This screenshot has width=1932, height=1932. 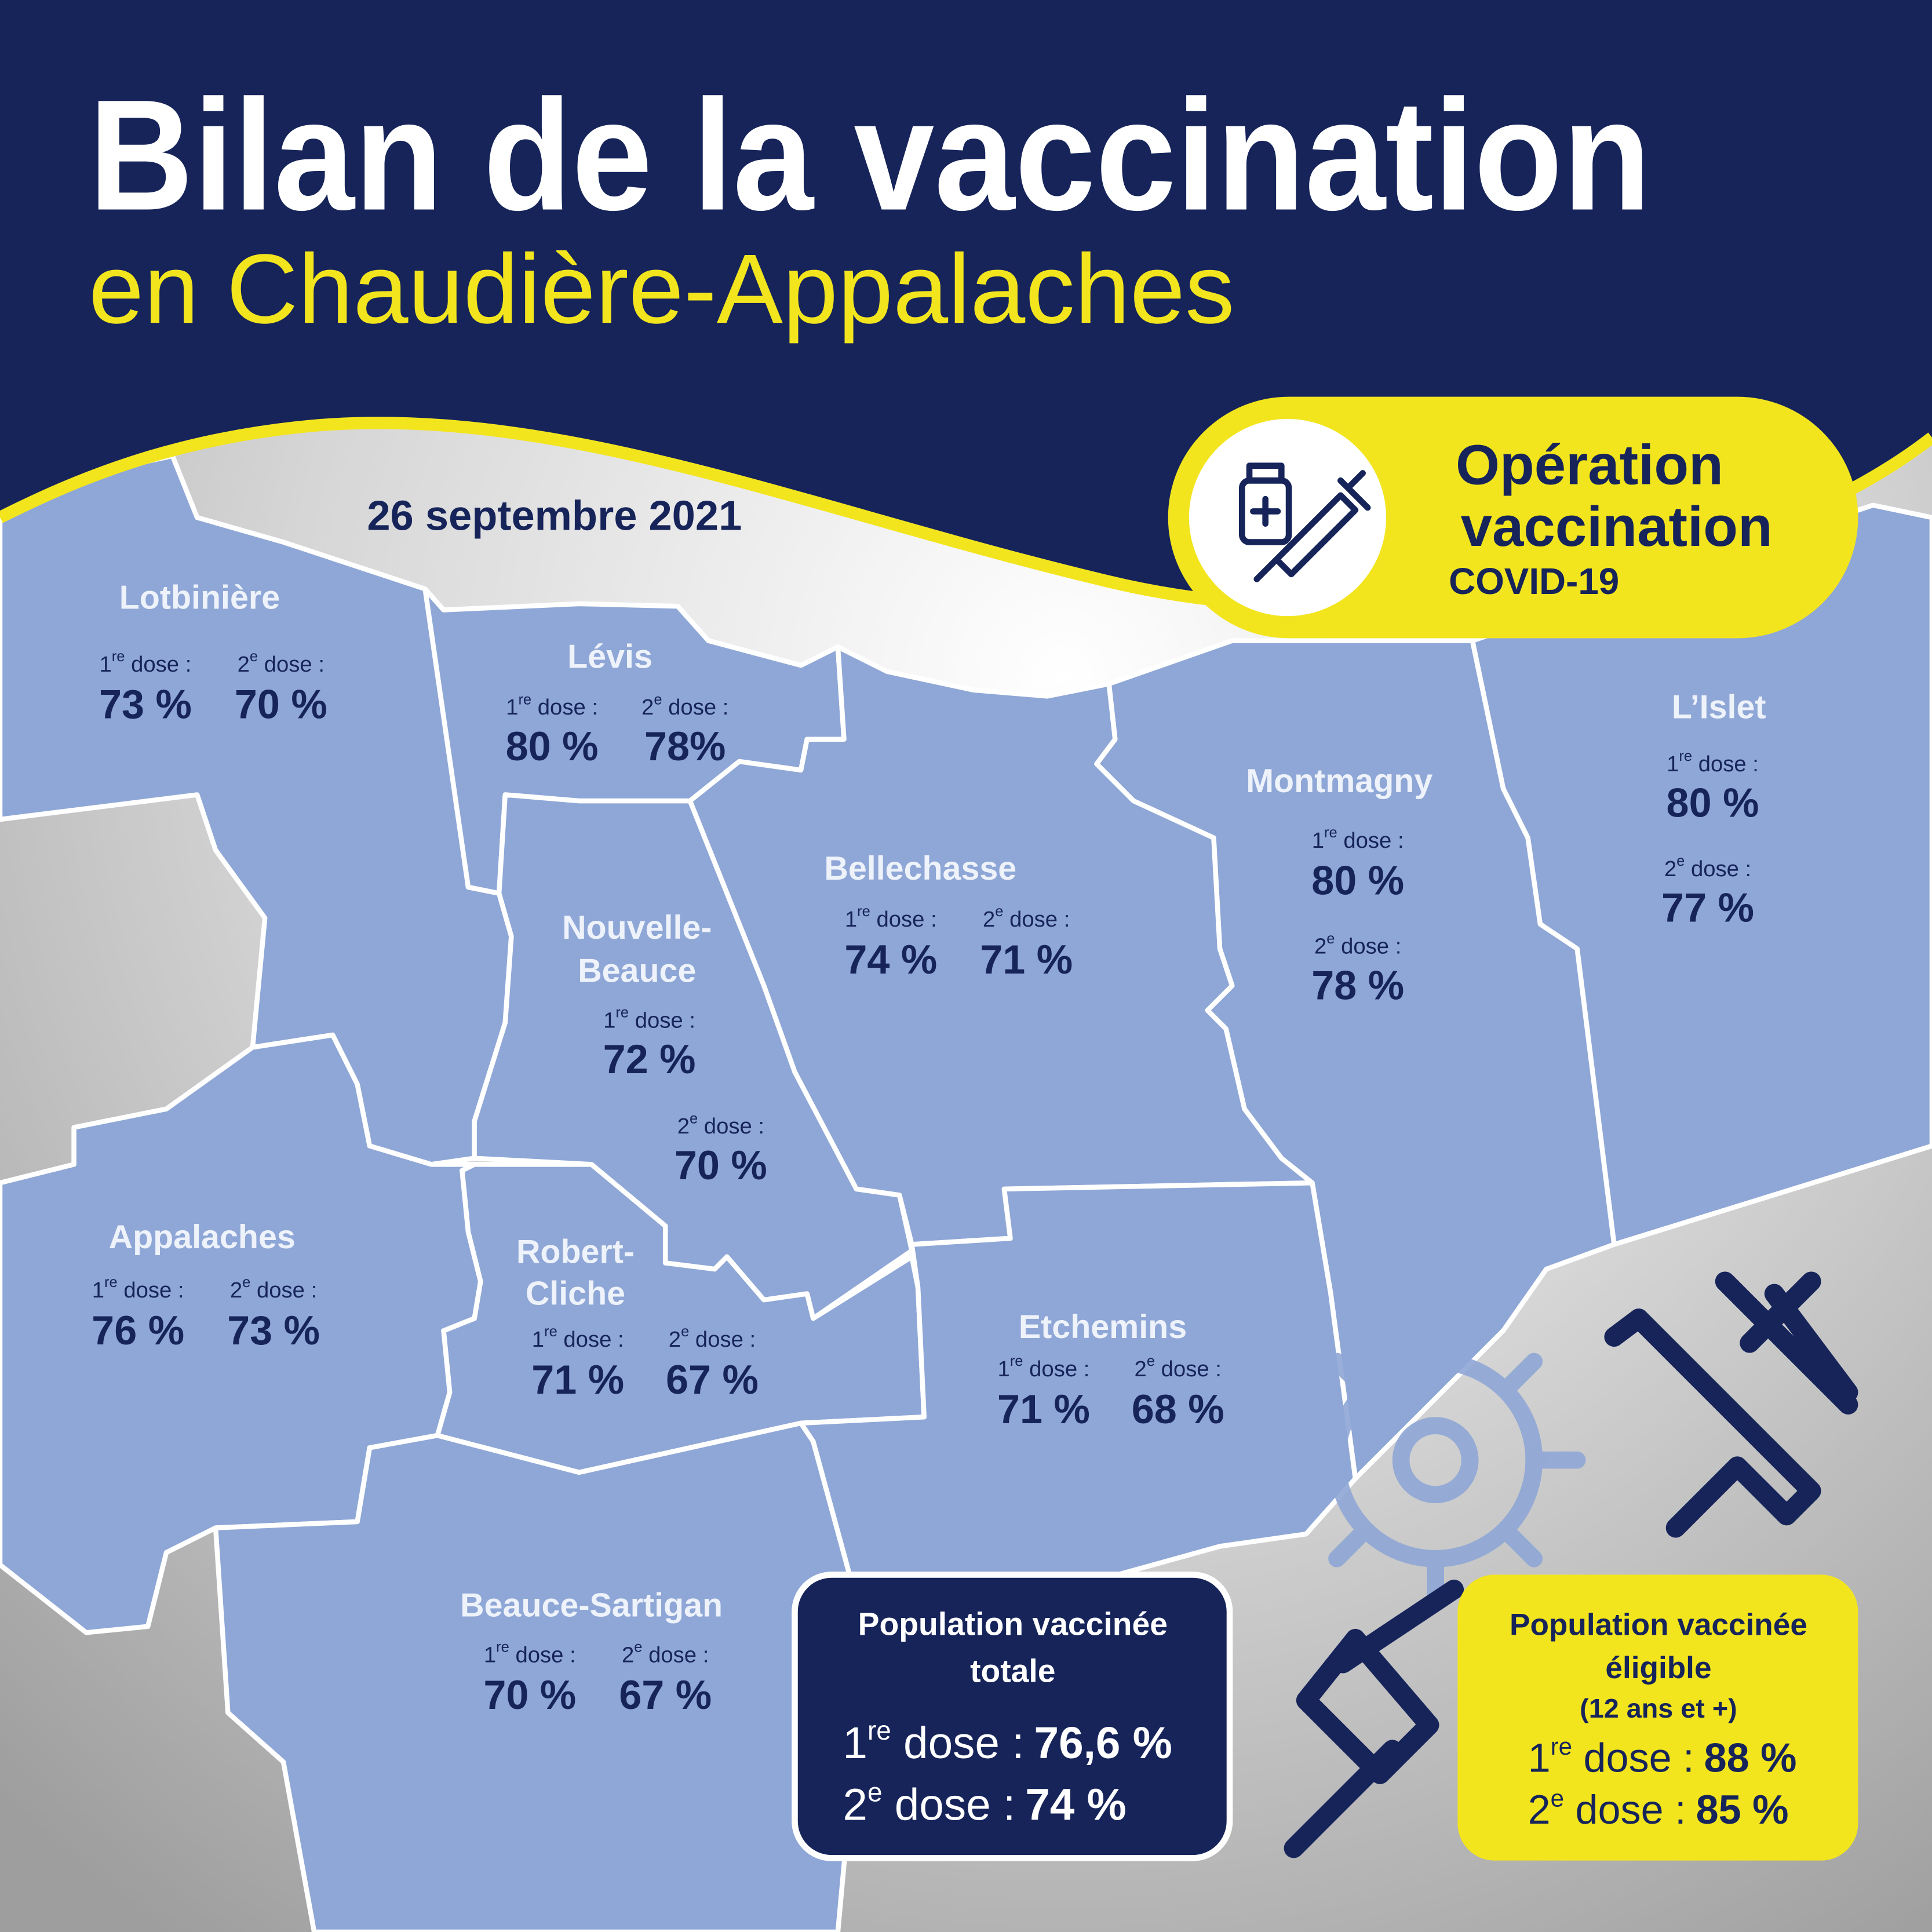 I want to click on subtitle: en Chaudière-Appalaches, so click(x=662, y=289).